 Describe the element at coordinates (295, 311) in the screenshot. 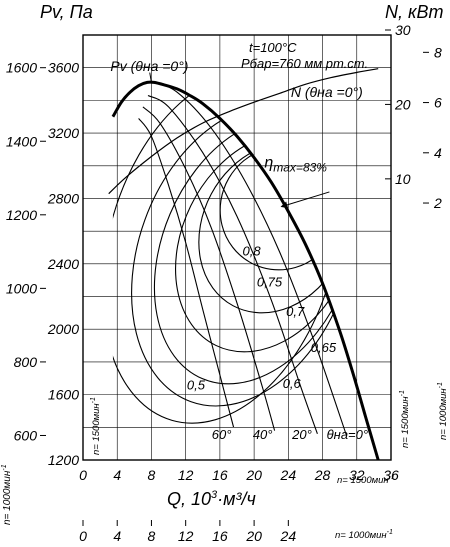

I see `efficiency-contour-label: 0,7` at that location.